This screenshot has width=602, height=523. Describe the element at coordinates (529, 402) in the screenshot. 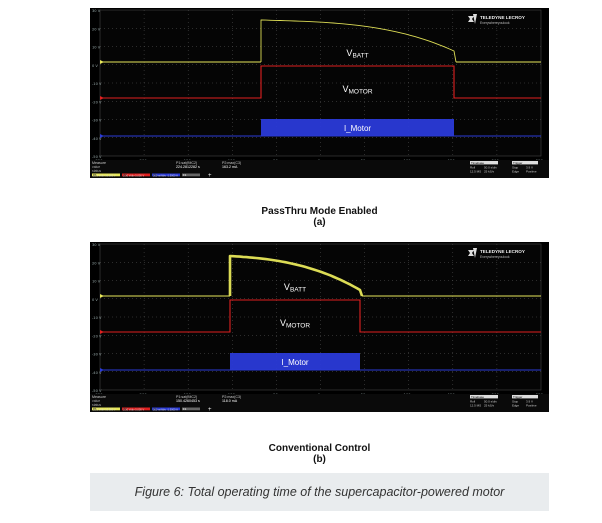

I see `timebase-value: 3.9 V` at that location.